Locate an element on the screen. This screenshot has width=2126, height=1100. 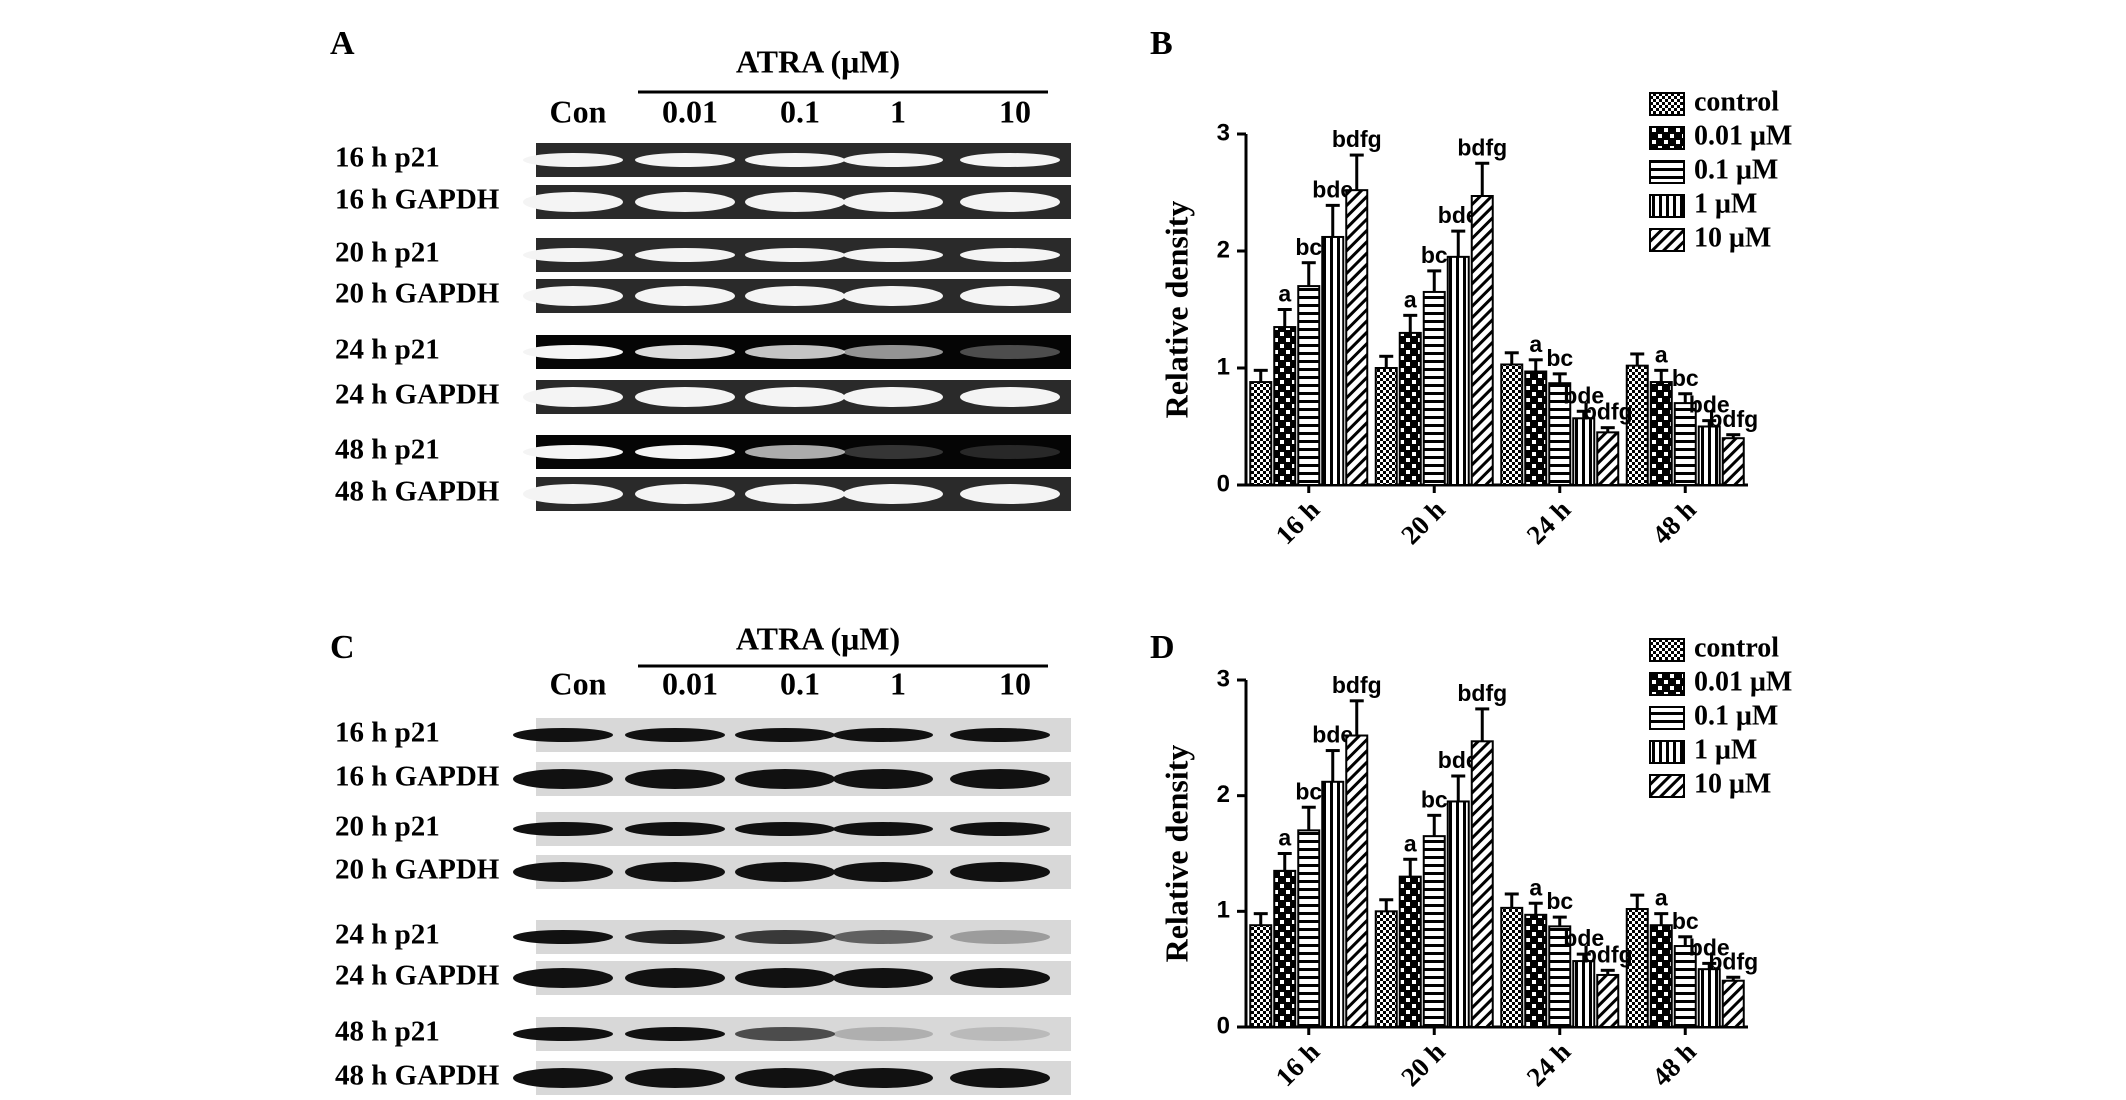
x-tick-label: 48 h is located at coordinates (1674, 1064).